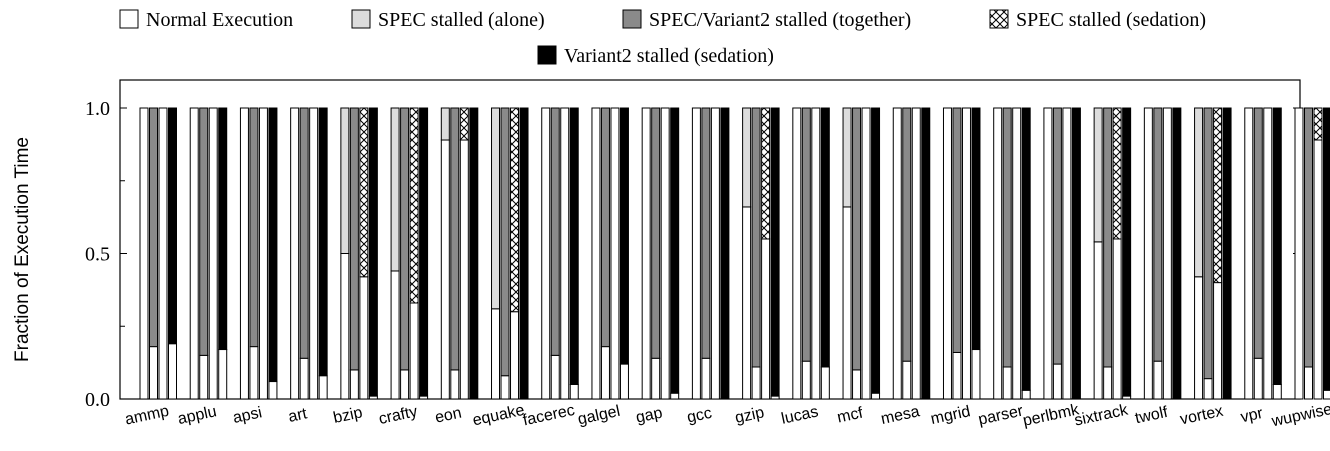  I want to click on bar-vortex-0-normal, so click(1199, 338).